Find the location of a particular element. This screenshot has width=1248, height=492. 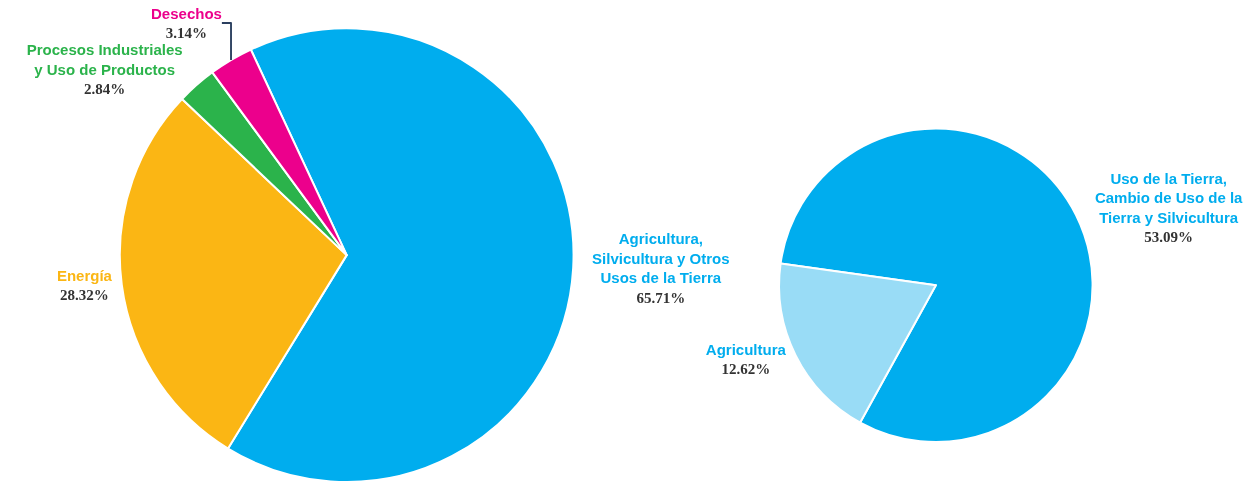

slice-label: Uso de la Tierra, Cambio de Uso de la Tierra y Silvicultura is located at coordinates (1169, 197).